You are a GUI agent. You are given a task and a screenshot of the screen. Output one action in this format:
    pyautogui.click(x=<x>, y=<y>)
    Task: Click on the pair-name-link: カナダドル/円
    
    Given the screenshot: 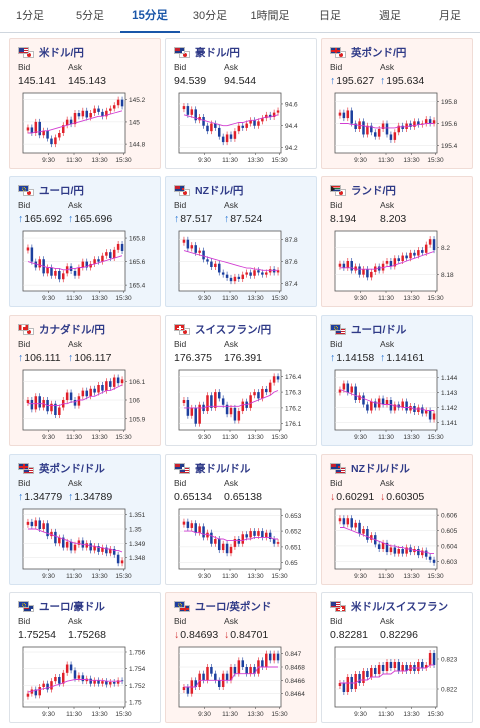 What is the action you would take?
    pyautogui.click(x=72, y=329)
    